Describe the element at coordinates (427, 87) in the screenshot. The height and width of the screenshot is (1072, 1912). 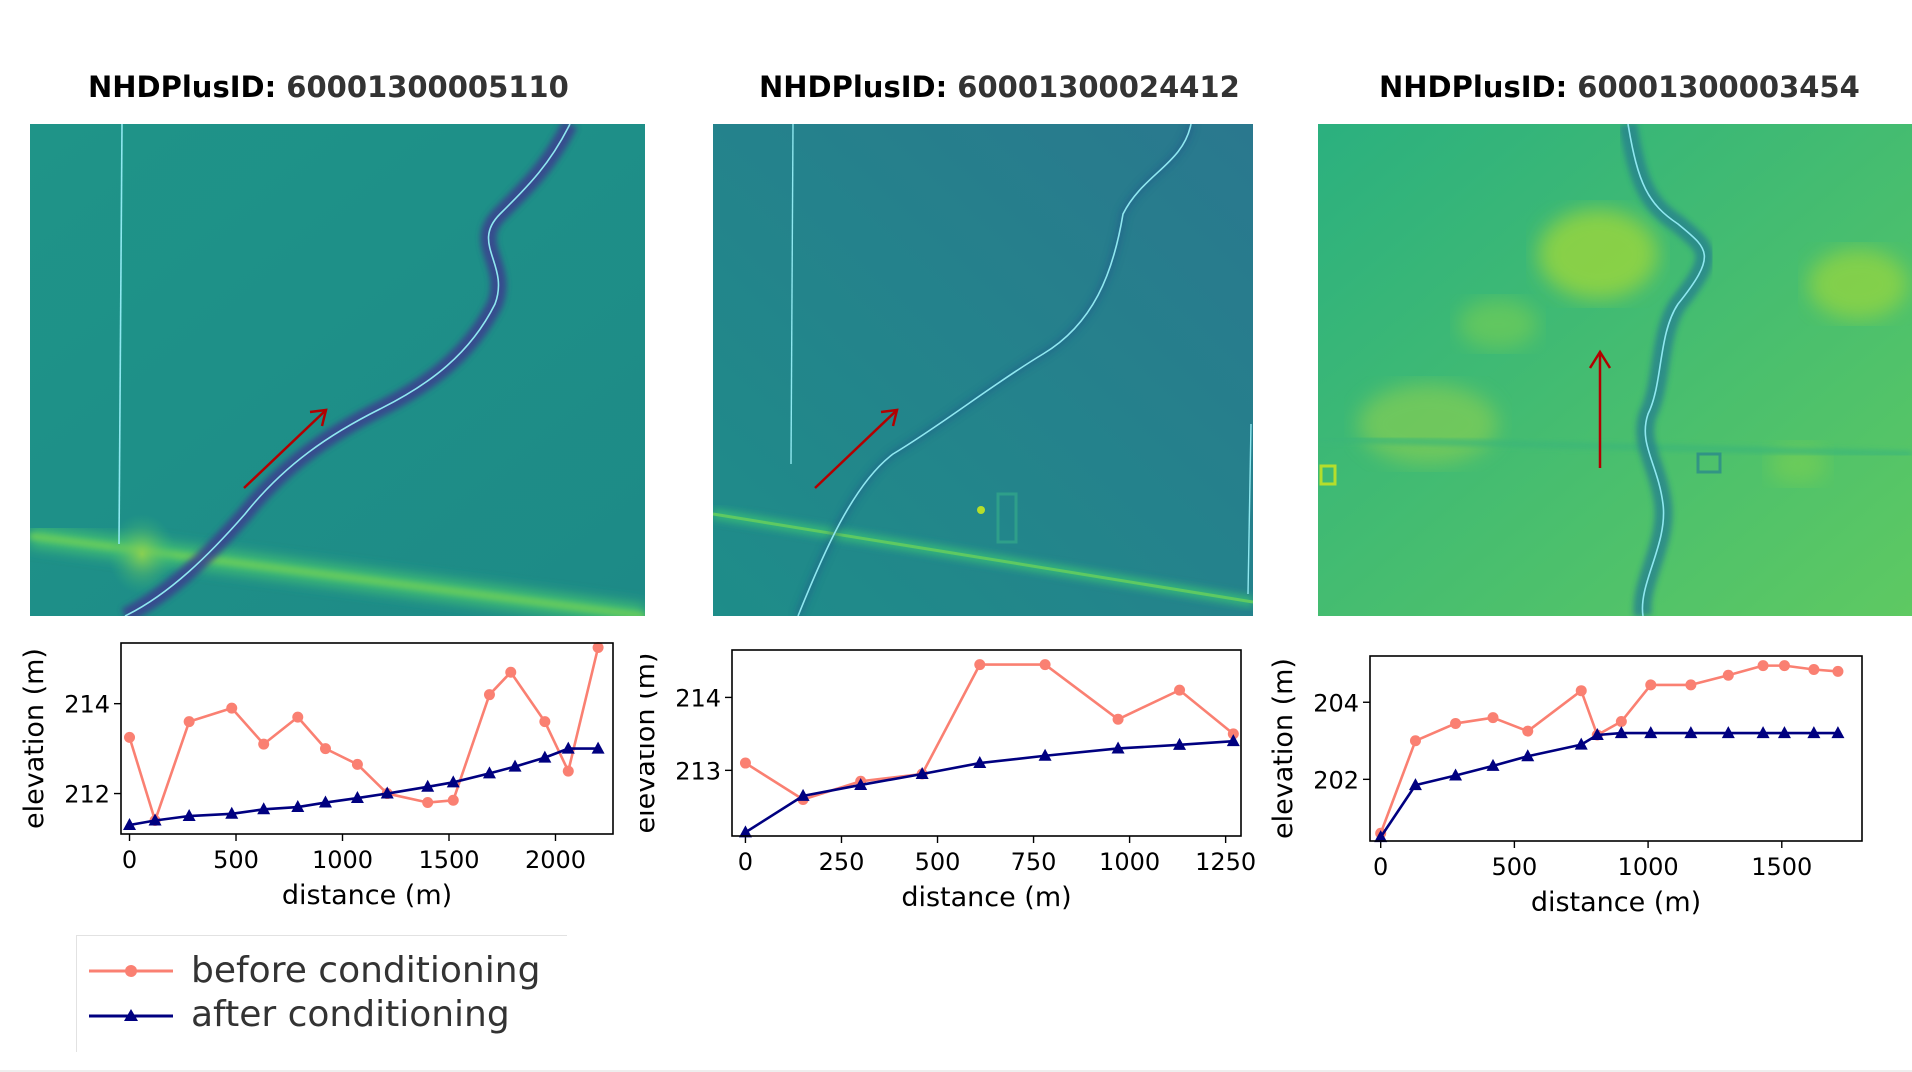
I see `panel-1-title-id: 60001300005110` at that location.